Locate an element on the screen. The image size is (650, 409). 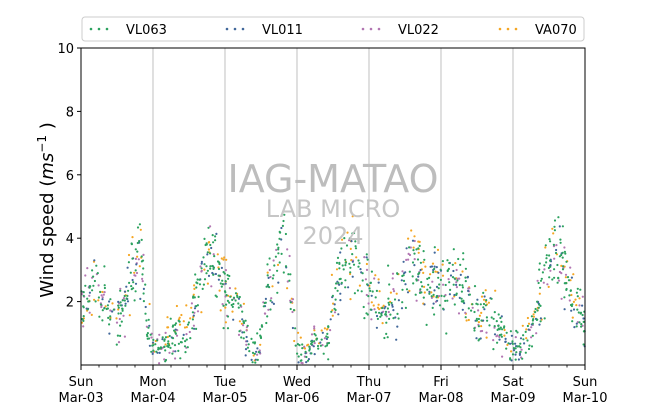
x-tick-label-7: Sun Mar-10 is located at coordinates (585, 390).